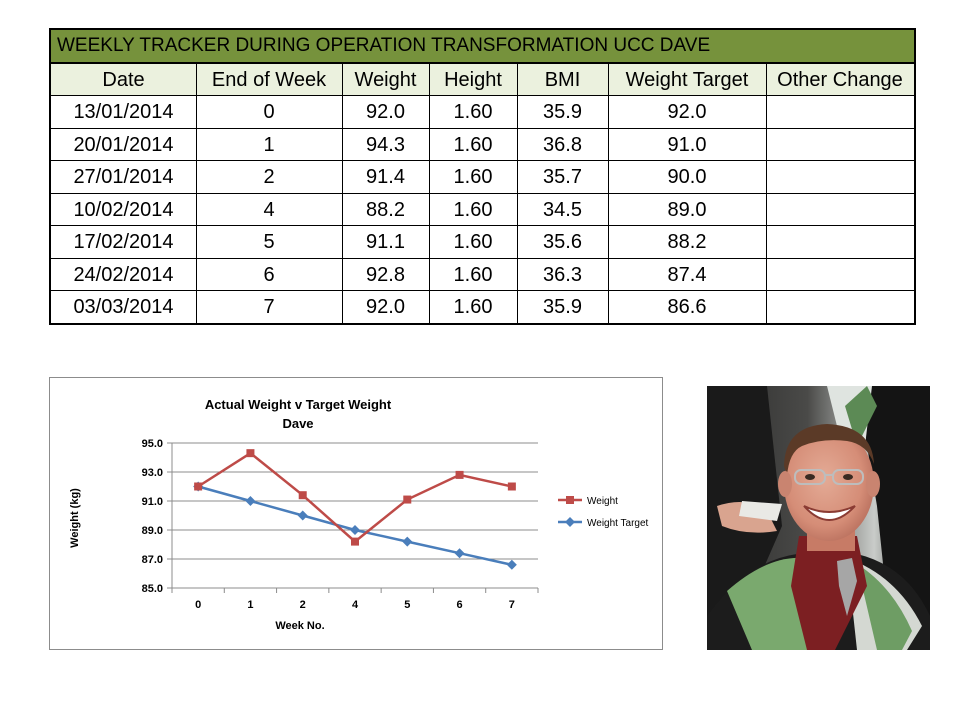 The image size is (960, 720). I want to click on header-end-of-week: End of Week, so click(269, 80).